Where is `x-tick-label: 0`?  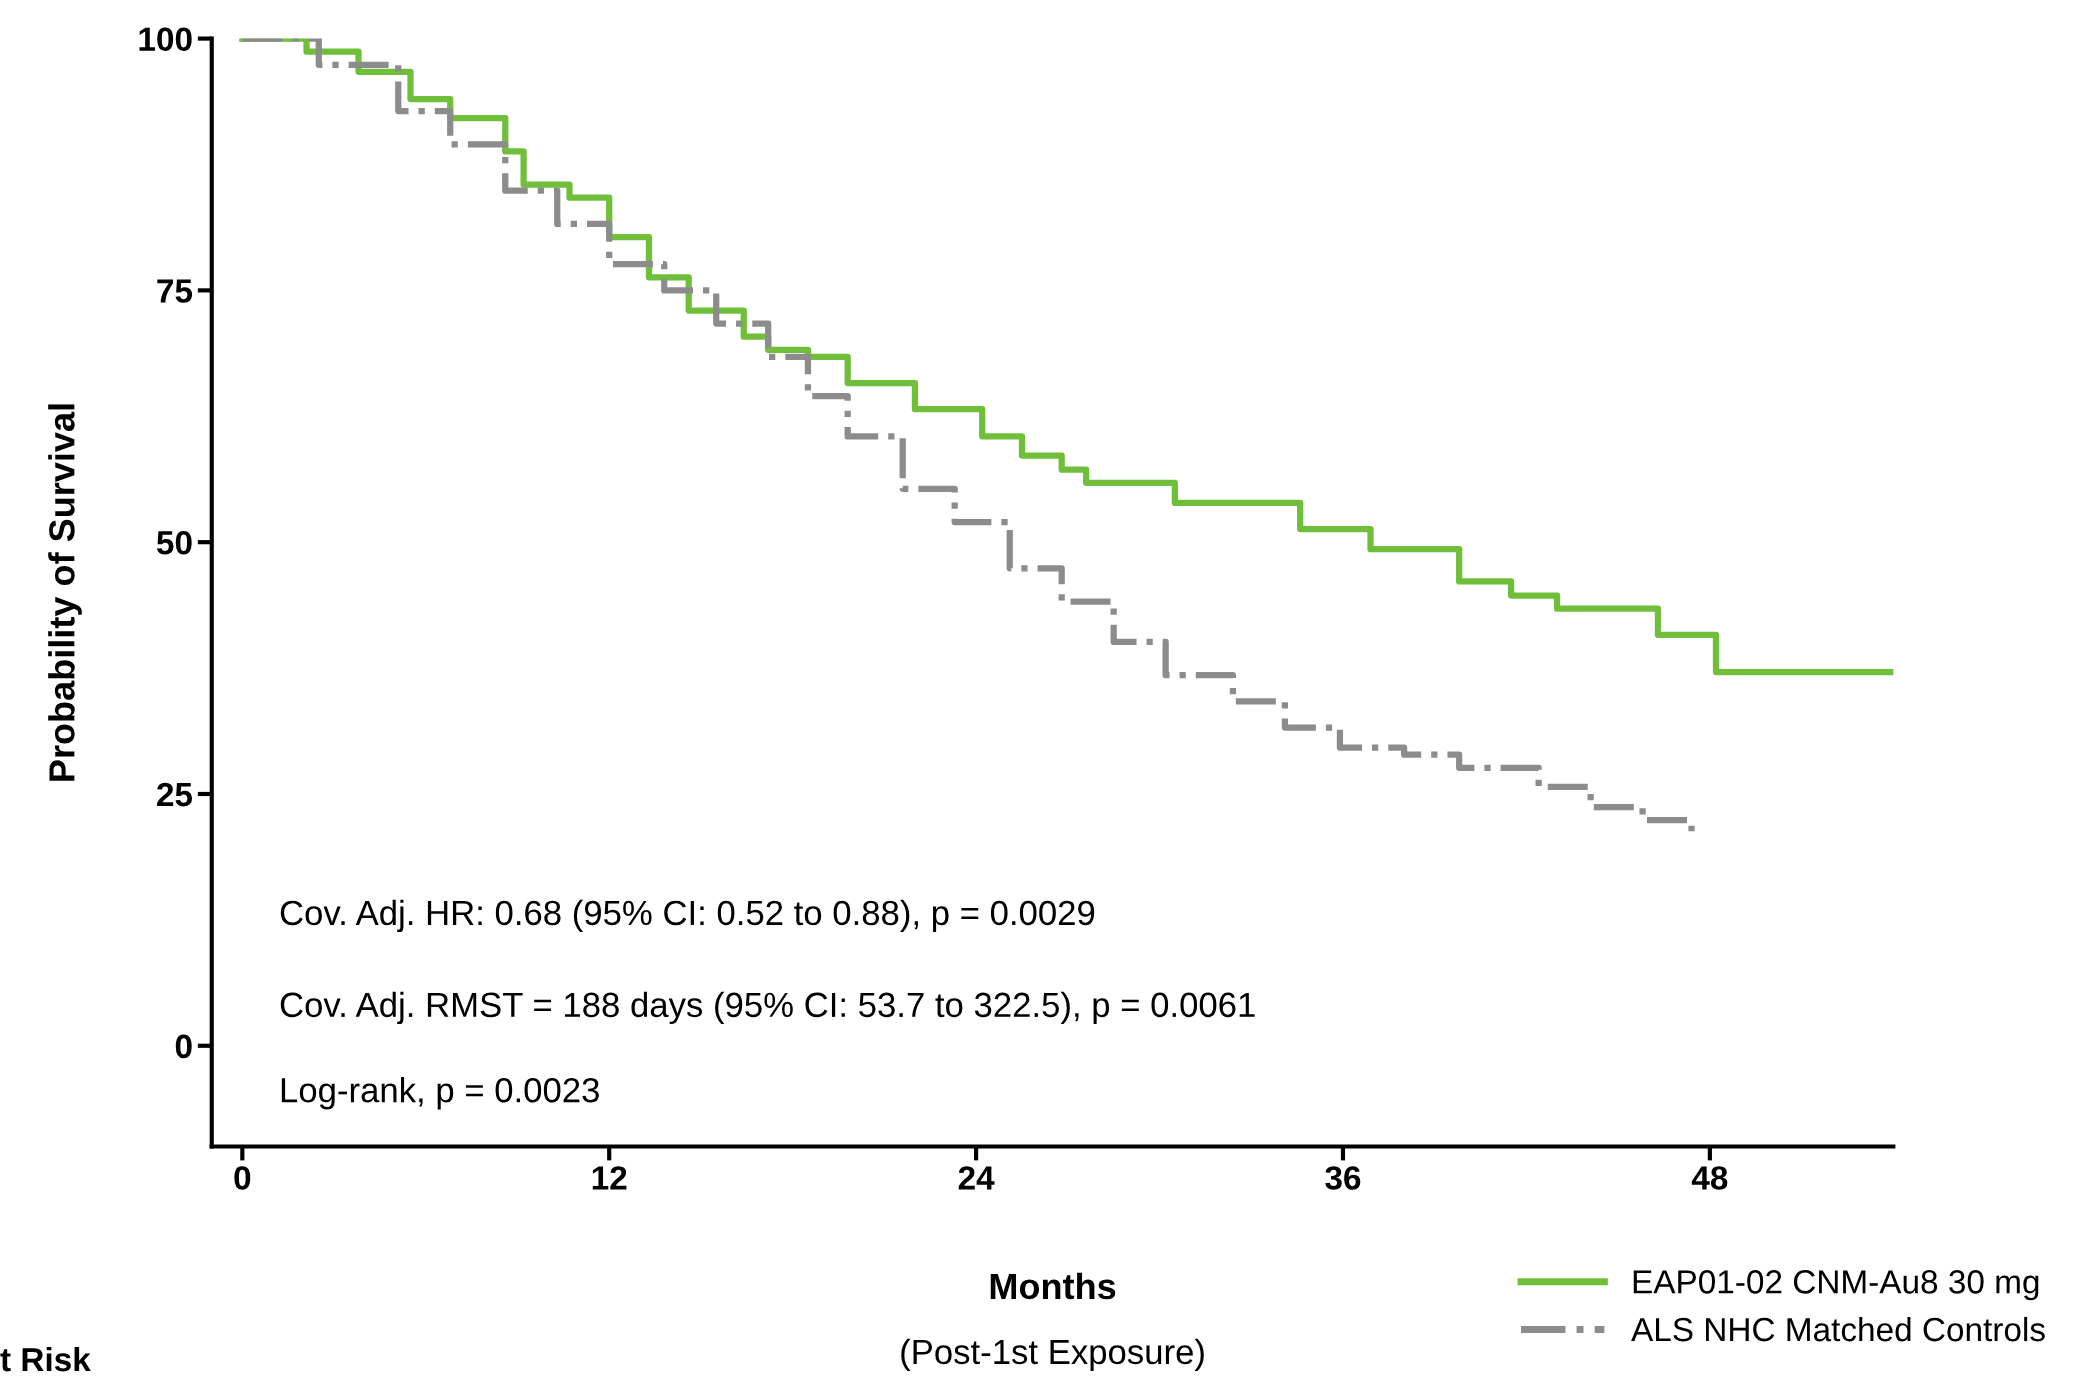 x-tick-label: 0 is located at coordinates (242, 1178).